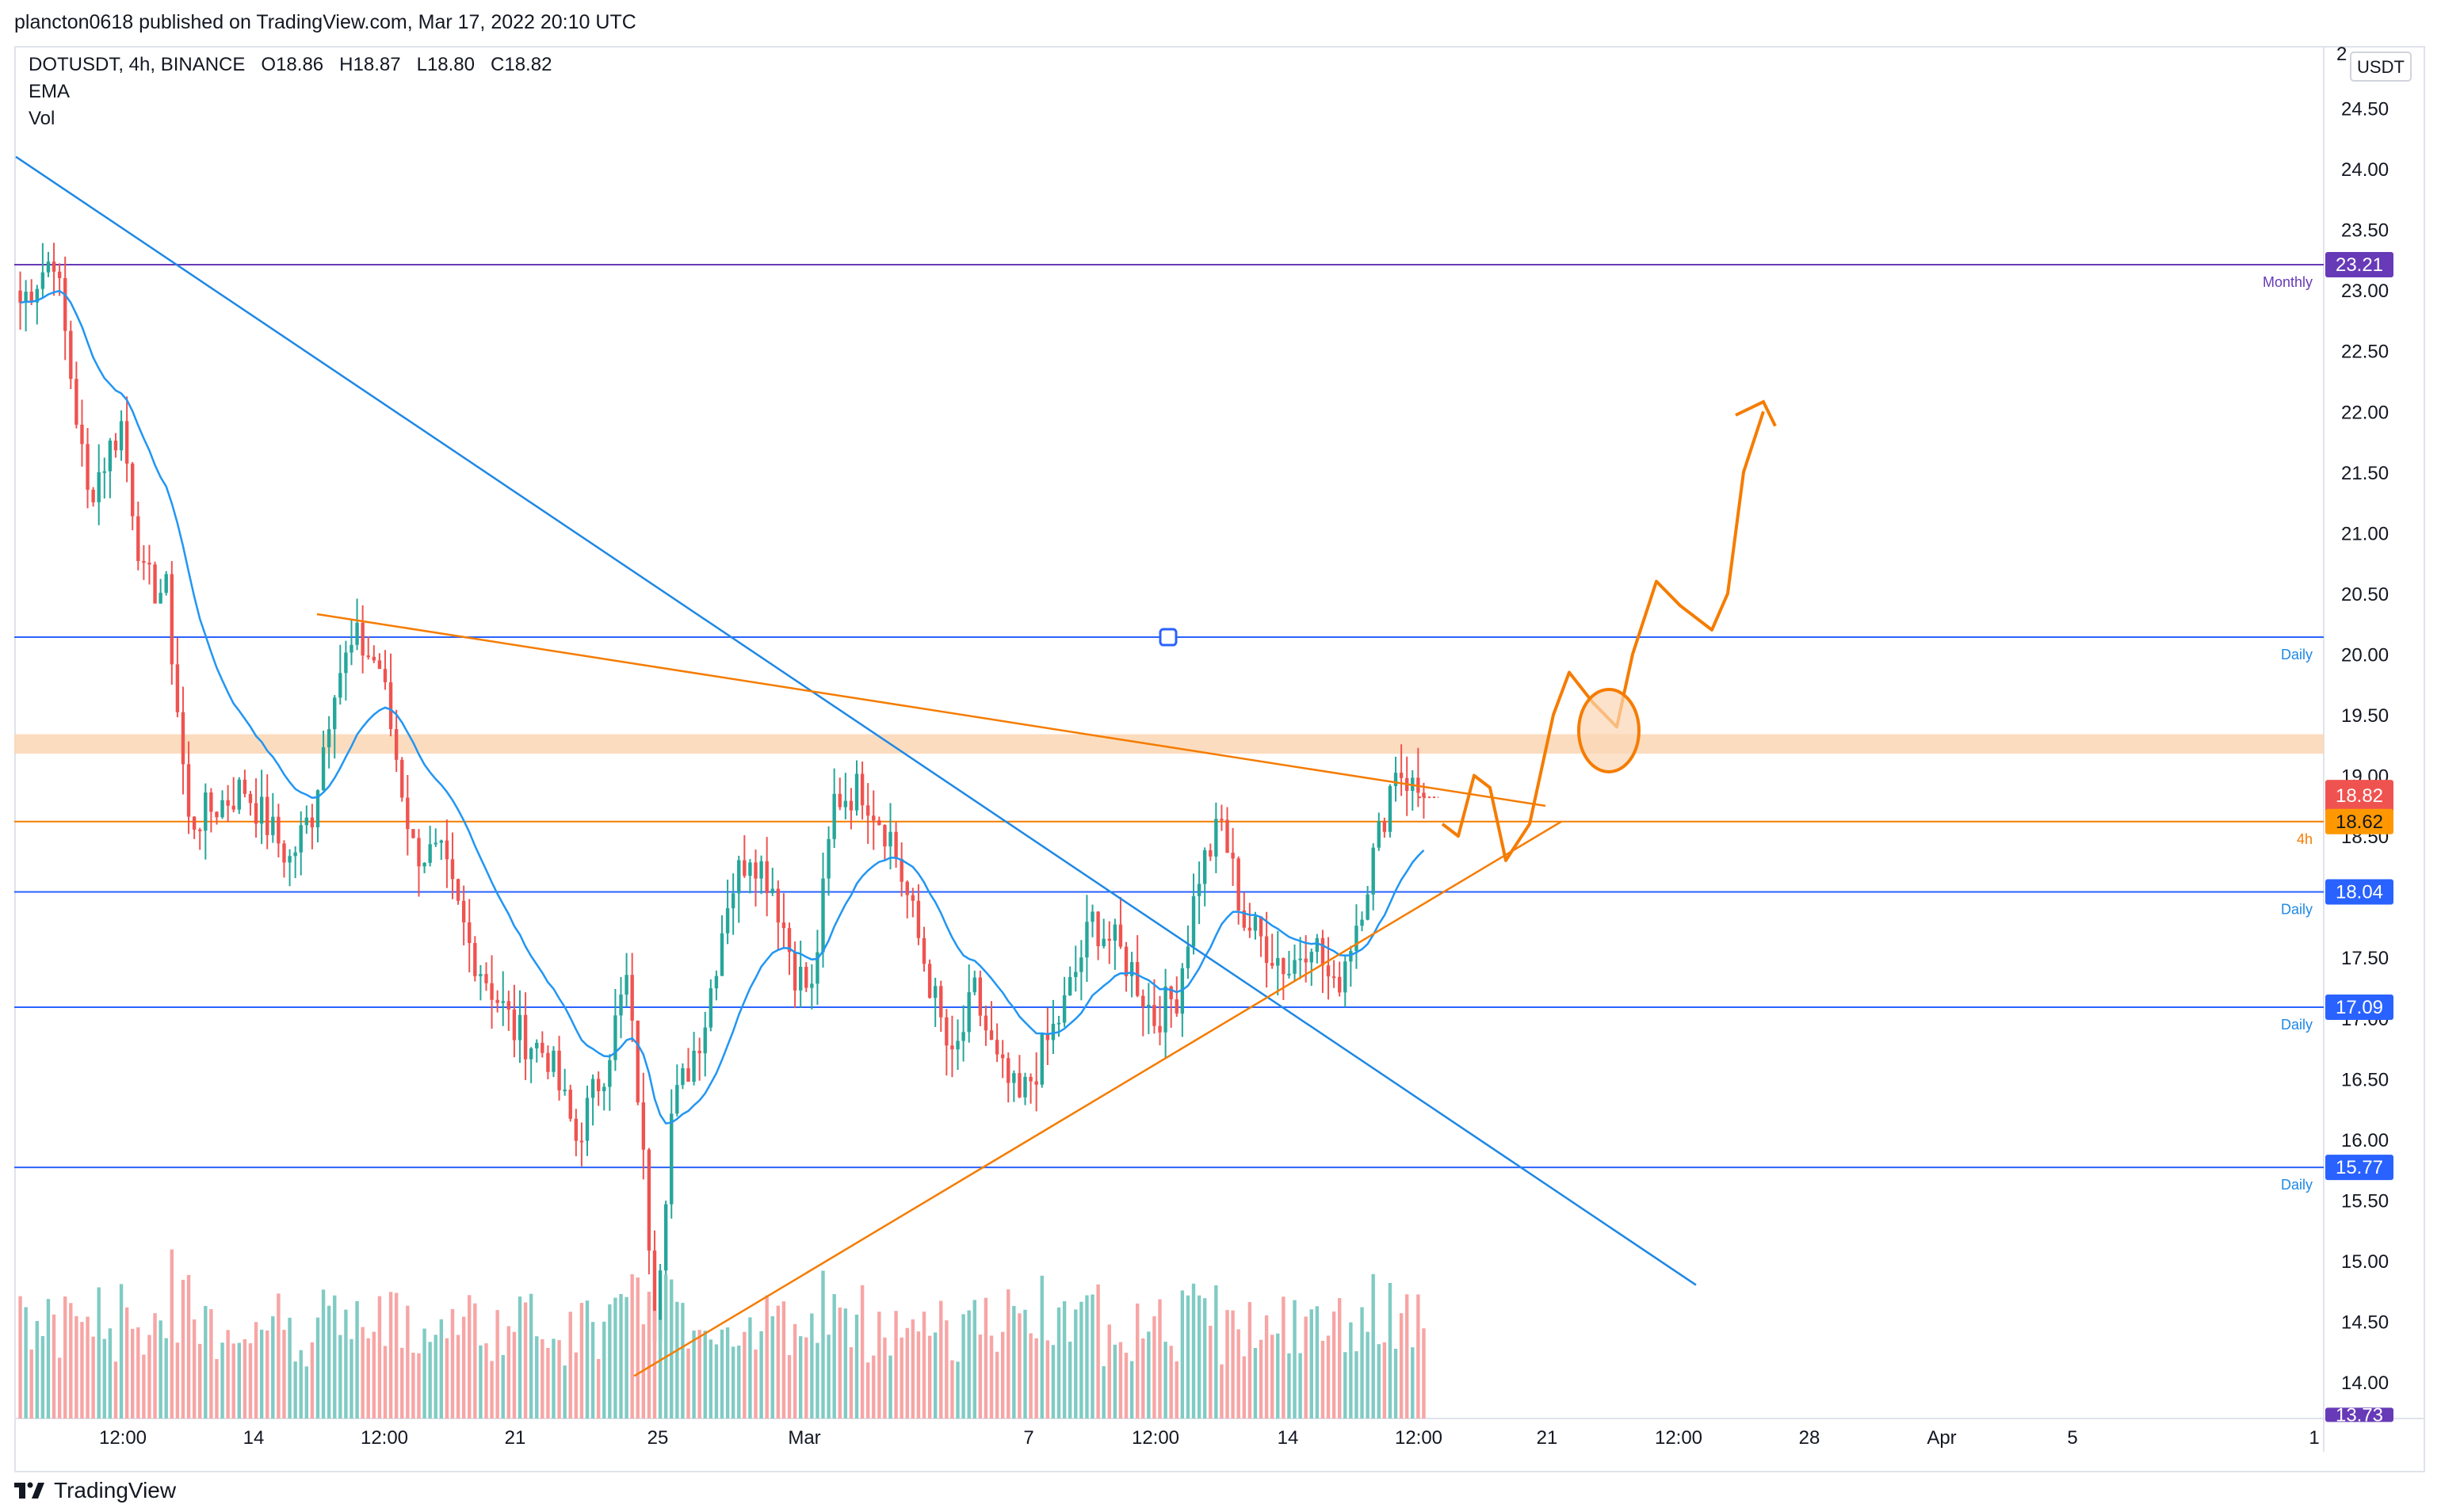  What do you see at coordinates (2297, 910) in the screenshot?
I see `level-label-2: Daily` at bounding box center [2297, 910].